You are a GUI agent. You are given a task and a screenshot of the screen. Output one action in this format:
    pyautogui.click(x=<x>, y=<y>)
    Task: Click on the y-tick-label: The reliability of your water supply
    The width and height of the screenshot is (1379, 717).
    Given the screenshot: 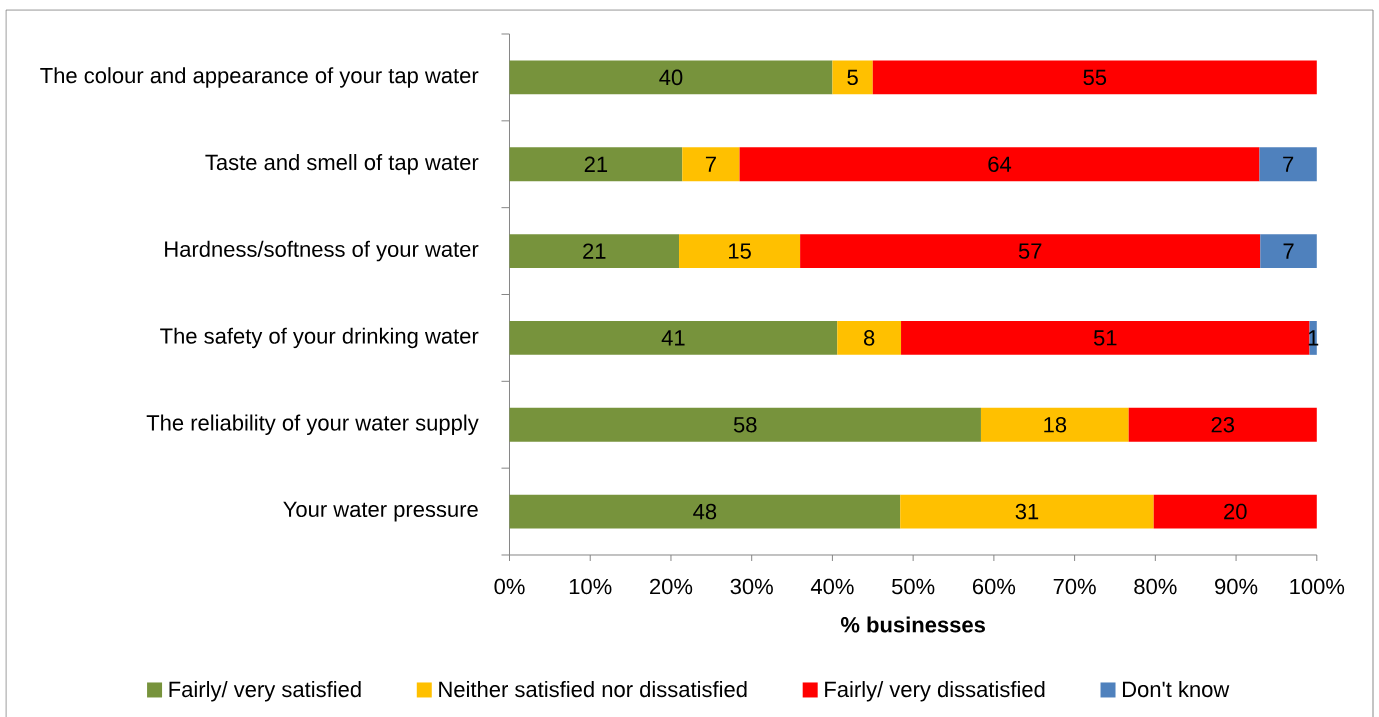 What is the action you would take?
    pyautogui.click(x=312, y=424)
    